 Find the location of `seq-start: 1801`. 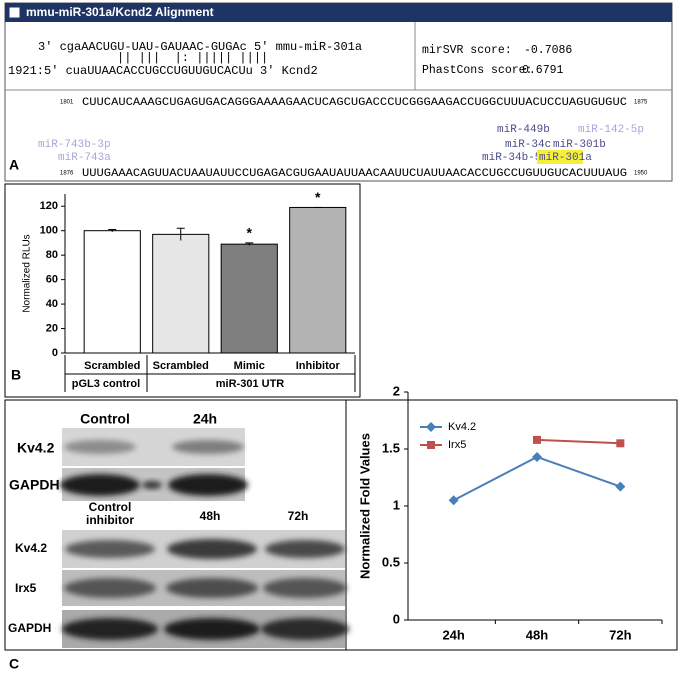

seq-start: 1801 is located at coordinates (67, 103).